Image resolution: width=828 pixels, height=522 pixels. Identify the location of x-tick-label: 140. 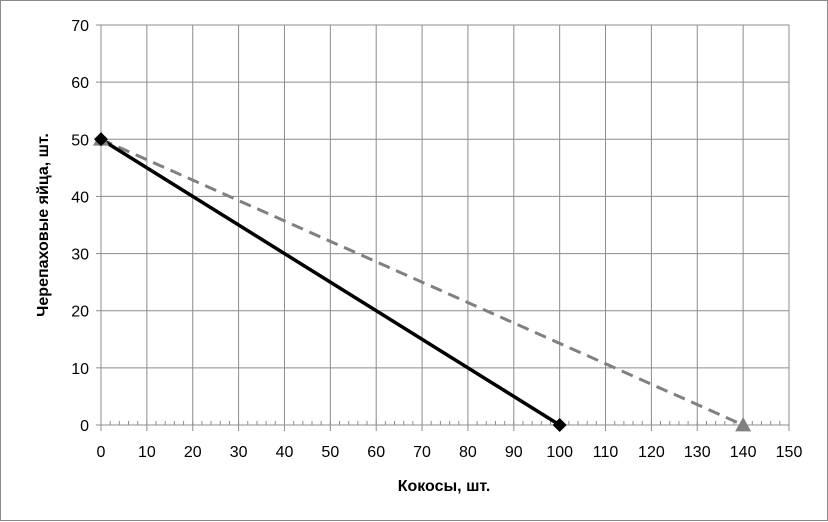
(743, 452).